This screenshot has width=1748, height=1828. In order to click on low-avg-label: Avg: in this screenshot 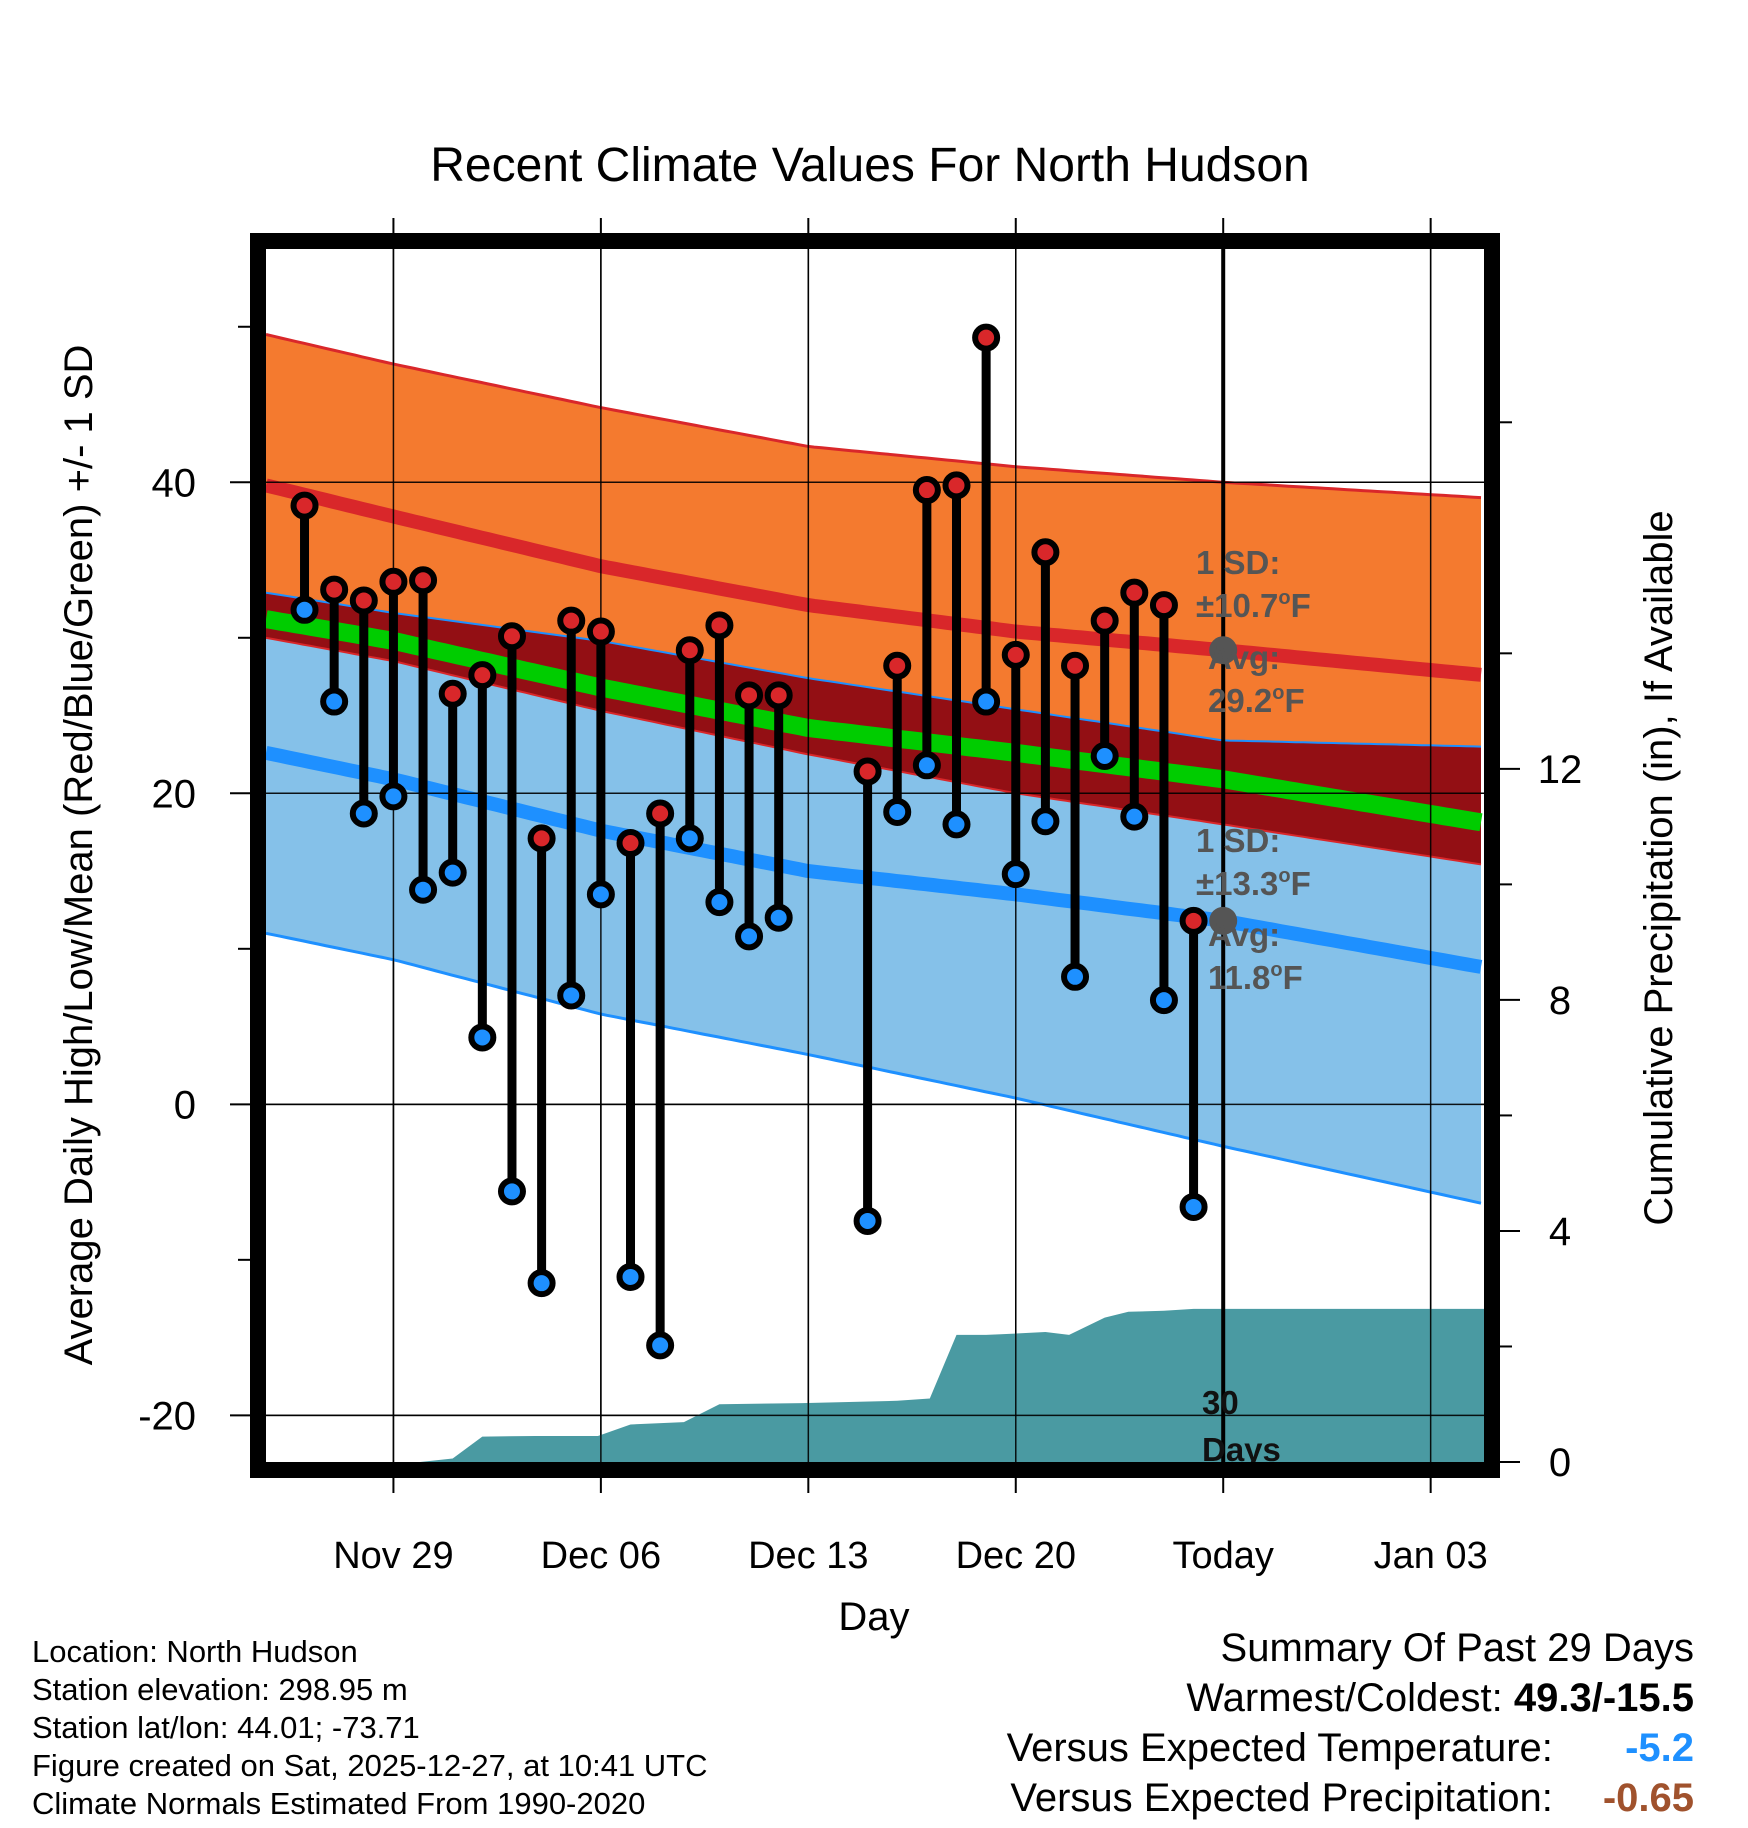, I will do `click(1244, 934)`.